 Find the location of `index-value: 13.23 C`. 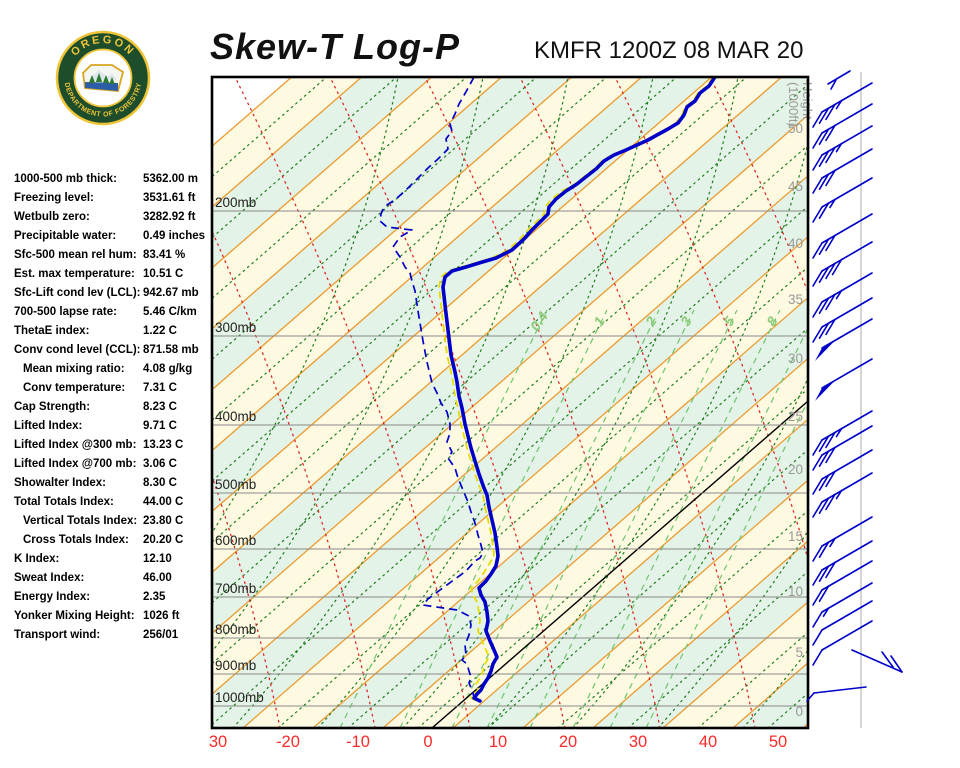

index-value: 13.23 C is located at coordinates (163, 445).